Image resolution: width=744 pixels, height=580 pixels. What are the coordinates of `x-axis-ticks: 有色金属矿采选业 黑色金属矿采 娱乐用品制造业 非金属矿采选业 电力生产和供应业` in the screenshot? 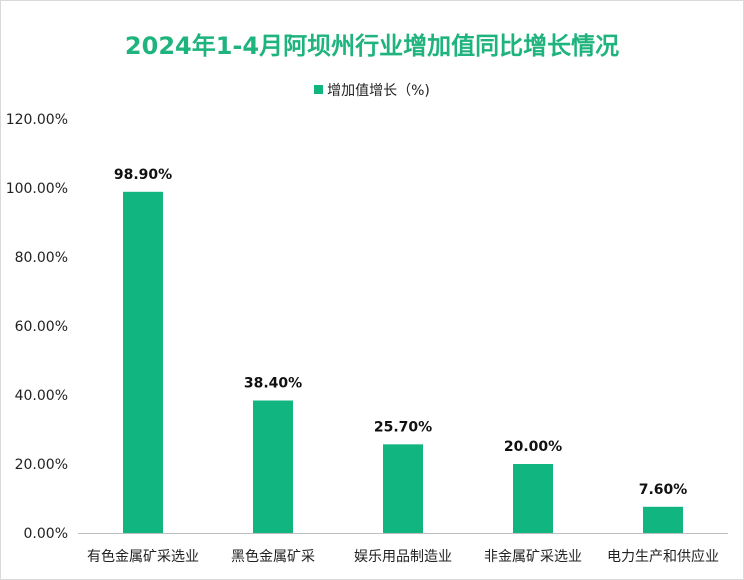 It's located at (403, 556).